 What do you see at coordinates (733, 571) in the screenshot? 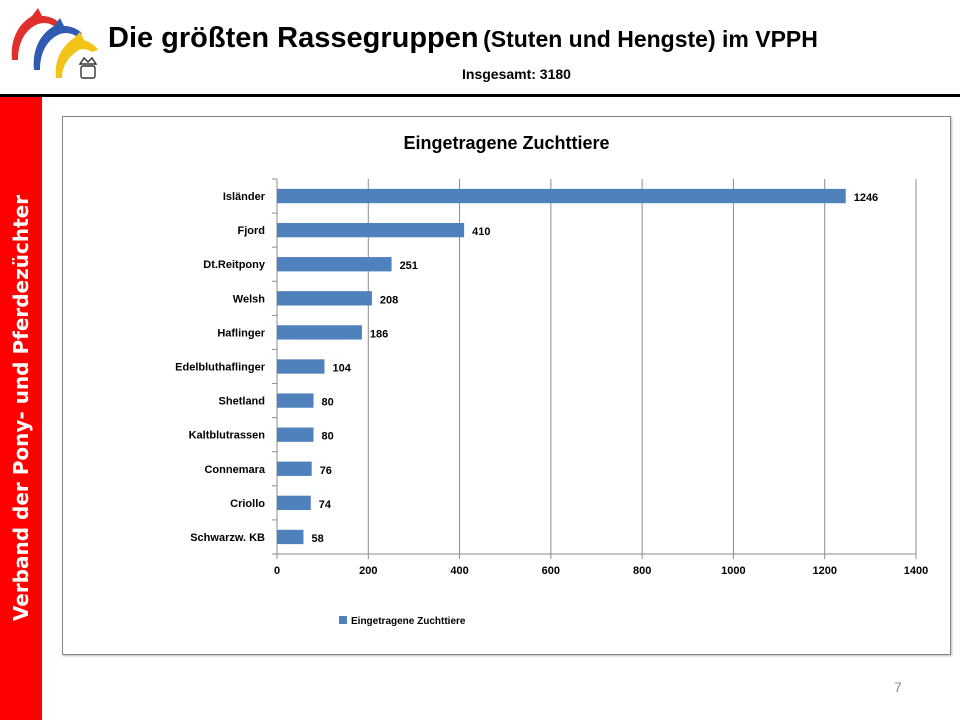
I see `x-tick-label: 1000` at bounding box center [733, 571].